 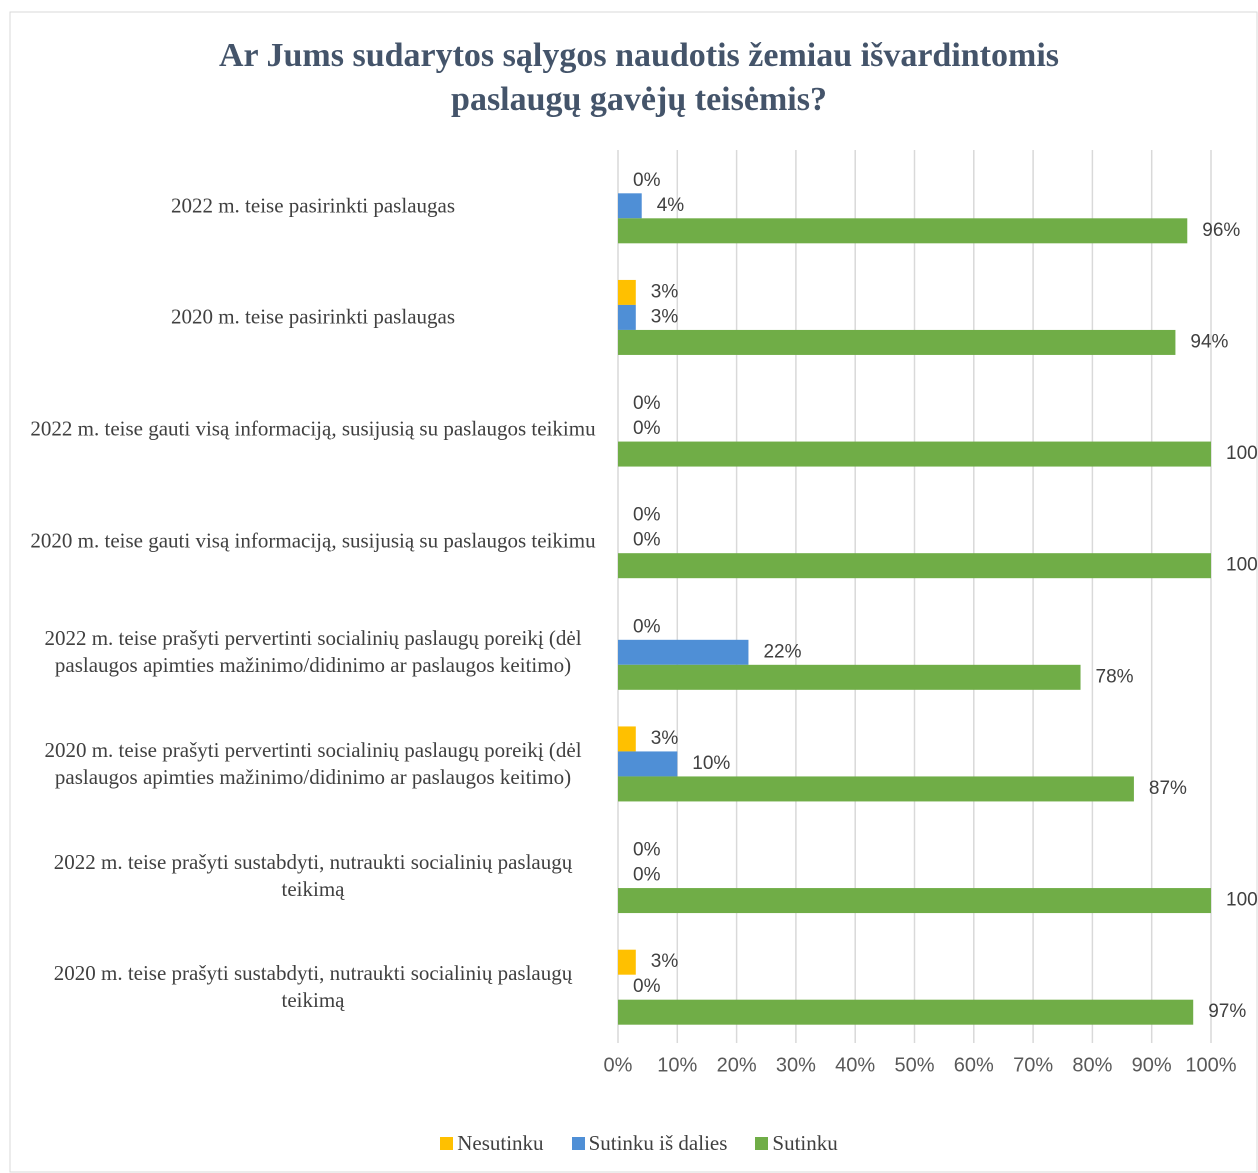 I want to click on legend-label: Nesutinku, so click(x=500, y=1143).